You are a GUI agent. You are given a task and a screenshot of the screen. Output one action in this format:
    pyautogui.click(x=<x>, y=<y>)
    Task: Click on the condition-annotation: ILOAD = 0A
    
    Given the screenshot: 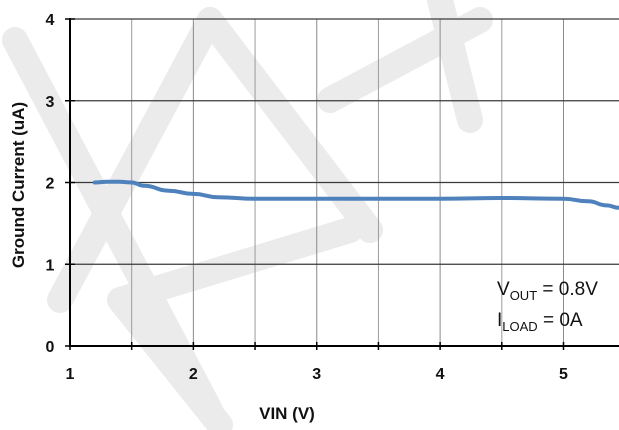 What is the action you would take?
    pyautogui.click(x=540, y=322)
    